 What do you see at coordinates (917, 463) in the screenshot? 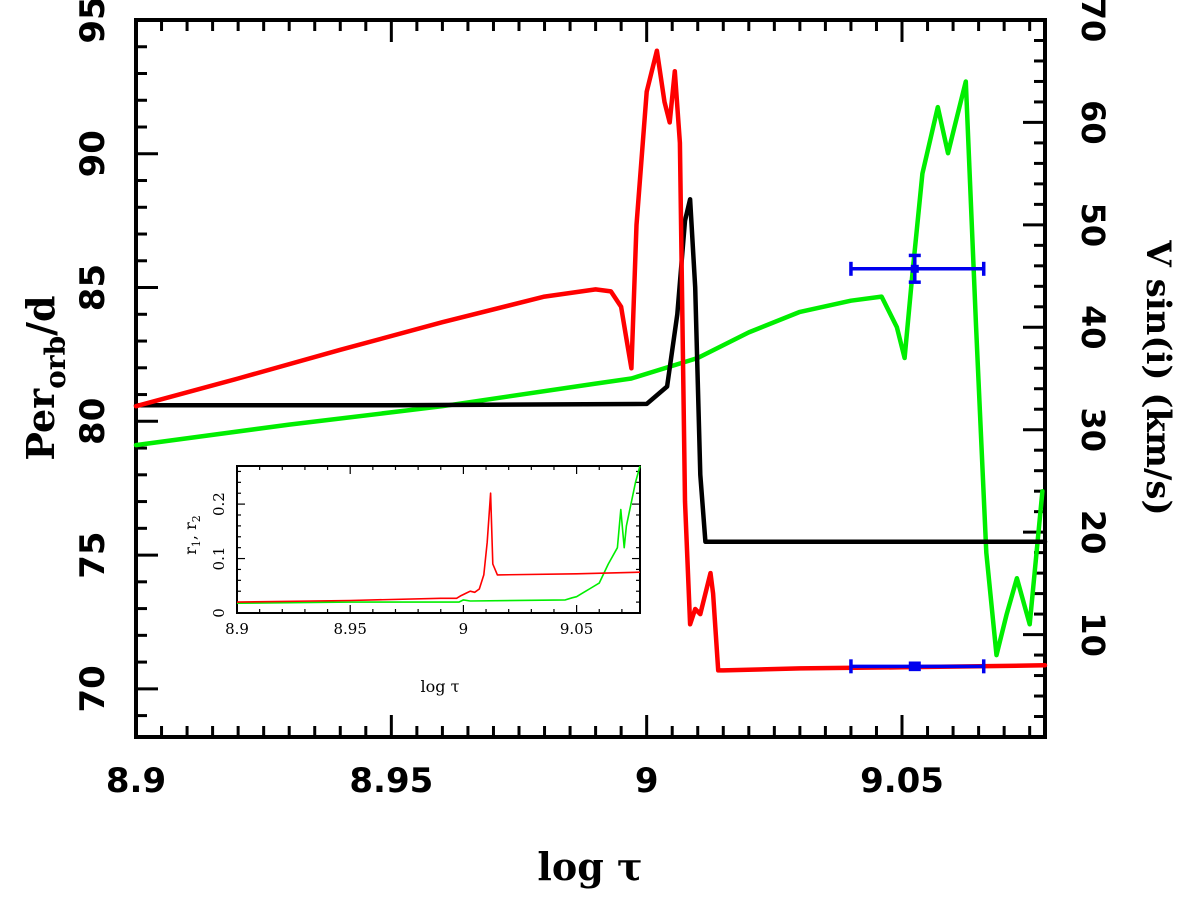
I see `observation-errorbars` at bounding box center [917, 463].